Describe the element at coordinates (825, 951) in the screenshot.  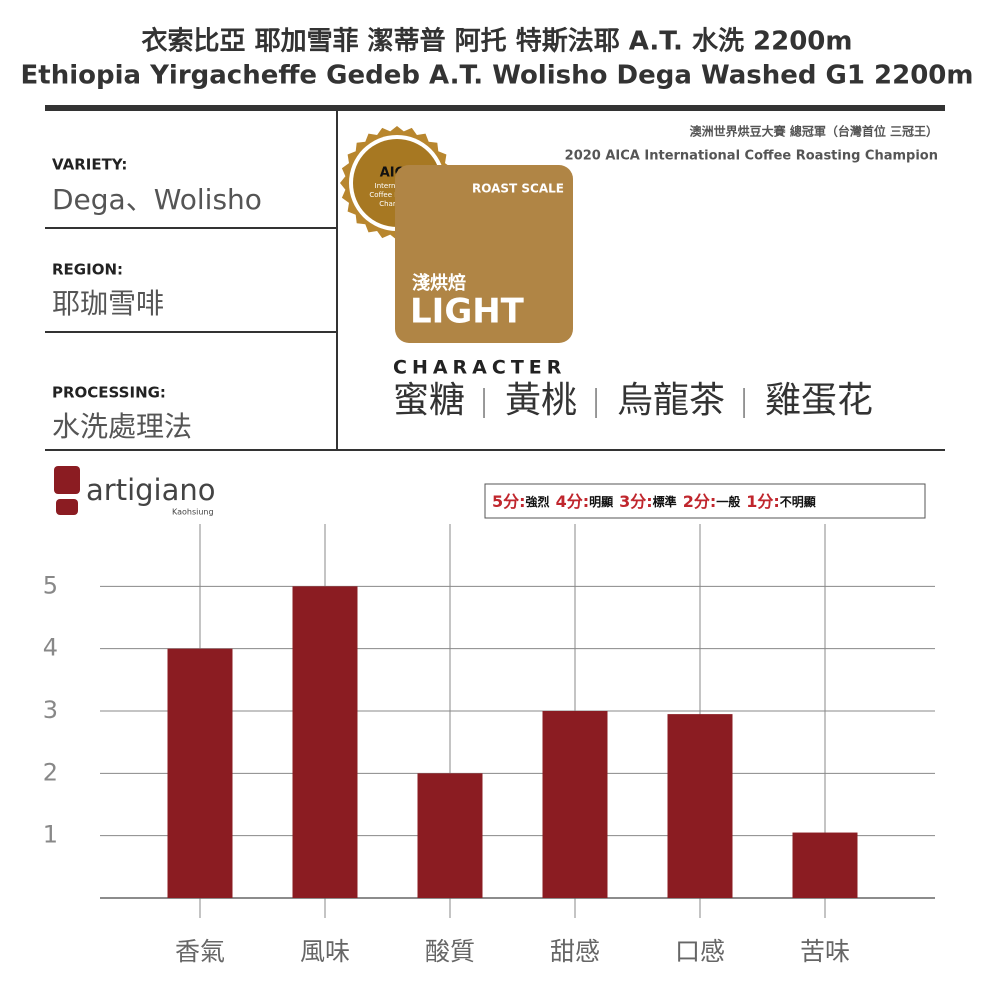
I see `x-tick-label: 苦味` at that location.